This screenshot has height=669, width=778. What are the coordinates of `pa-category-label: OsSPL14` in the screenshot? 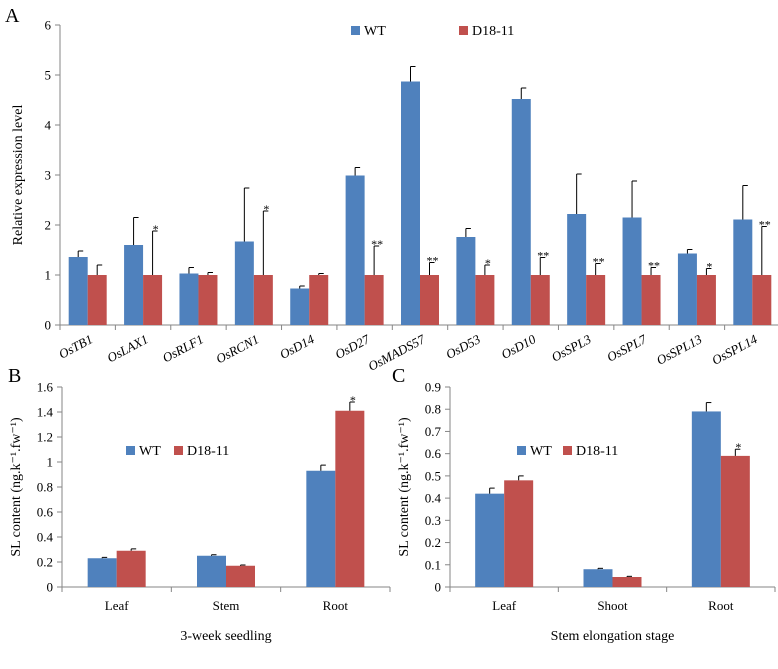 It's located at (734, 349).